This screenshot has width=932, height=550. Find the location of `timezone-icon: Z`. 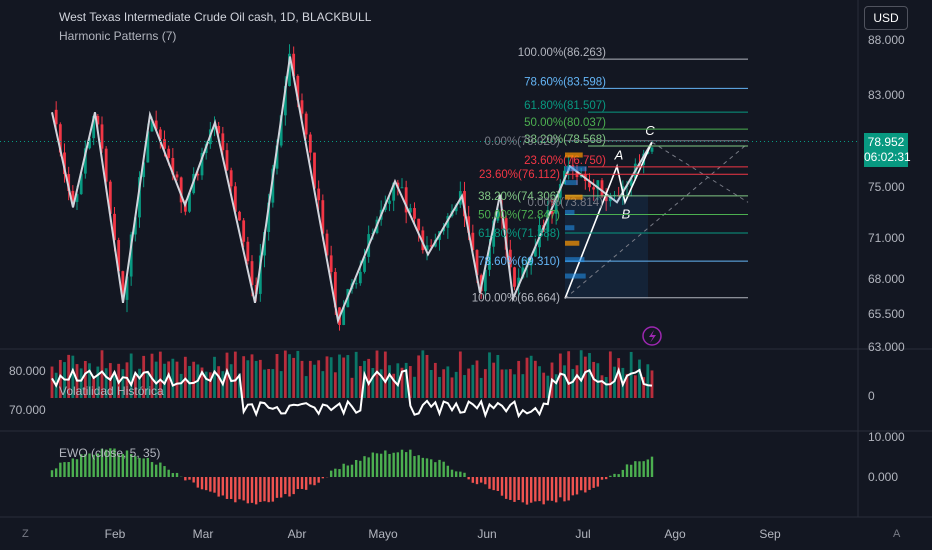

timezone-icon: Z is located at coordinates (25, 534).